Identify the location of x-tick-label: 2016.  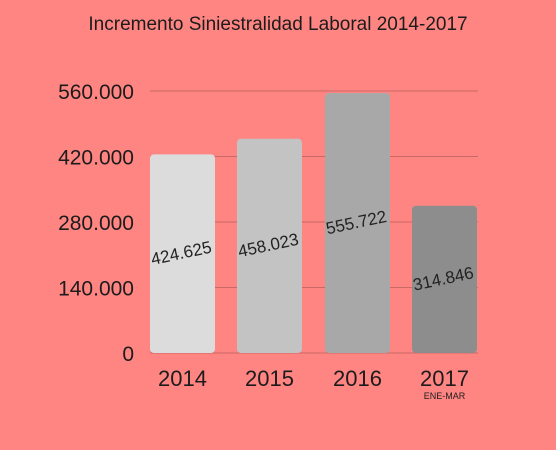
(357, 378).